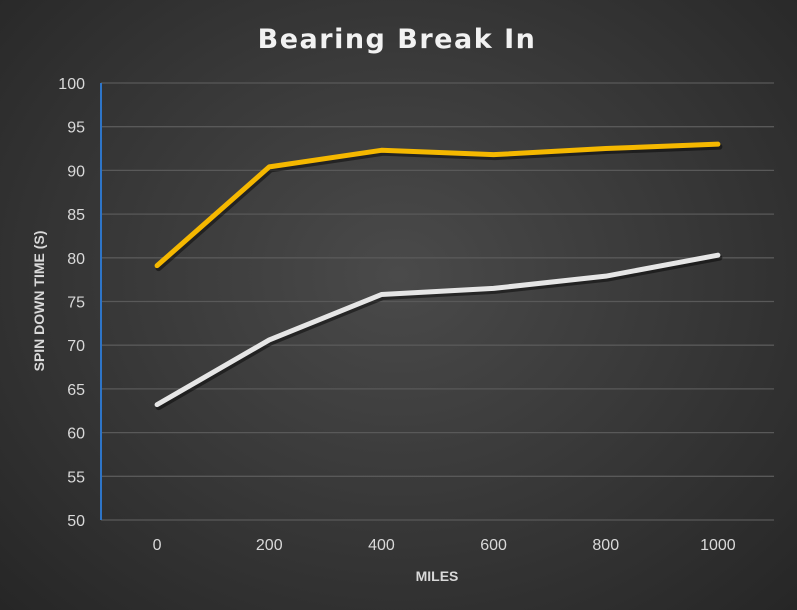 The image size is (797, 610). Describe the element at coordinates (157, 545) in the screenshot. I see `x-tick-label: 0` at that location.